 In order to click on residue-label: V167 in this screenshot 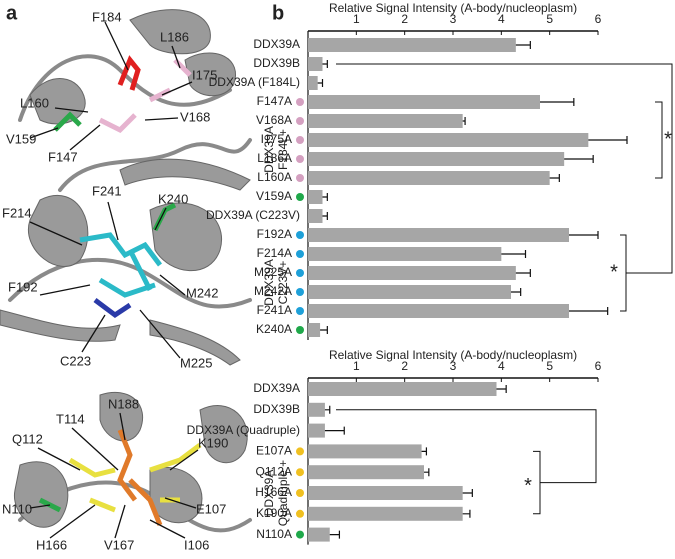, I will do `click(119, 544)`.